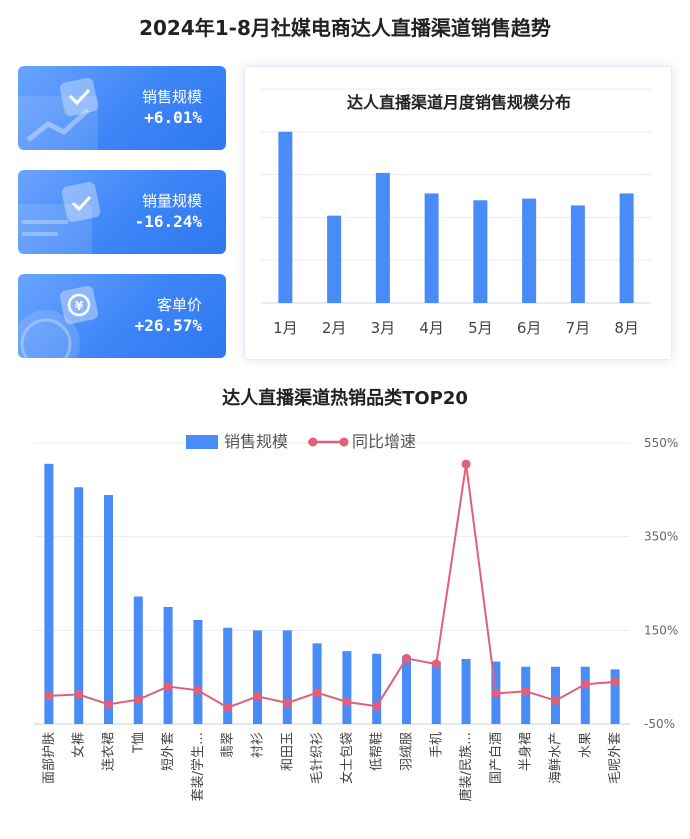  What do you see at coordinates (168, 221) in the screenshot?
I see `kpi-value: -16.24%` at bounding box center [168, 221].